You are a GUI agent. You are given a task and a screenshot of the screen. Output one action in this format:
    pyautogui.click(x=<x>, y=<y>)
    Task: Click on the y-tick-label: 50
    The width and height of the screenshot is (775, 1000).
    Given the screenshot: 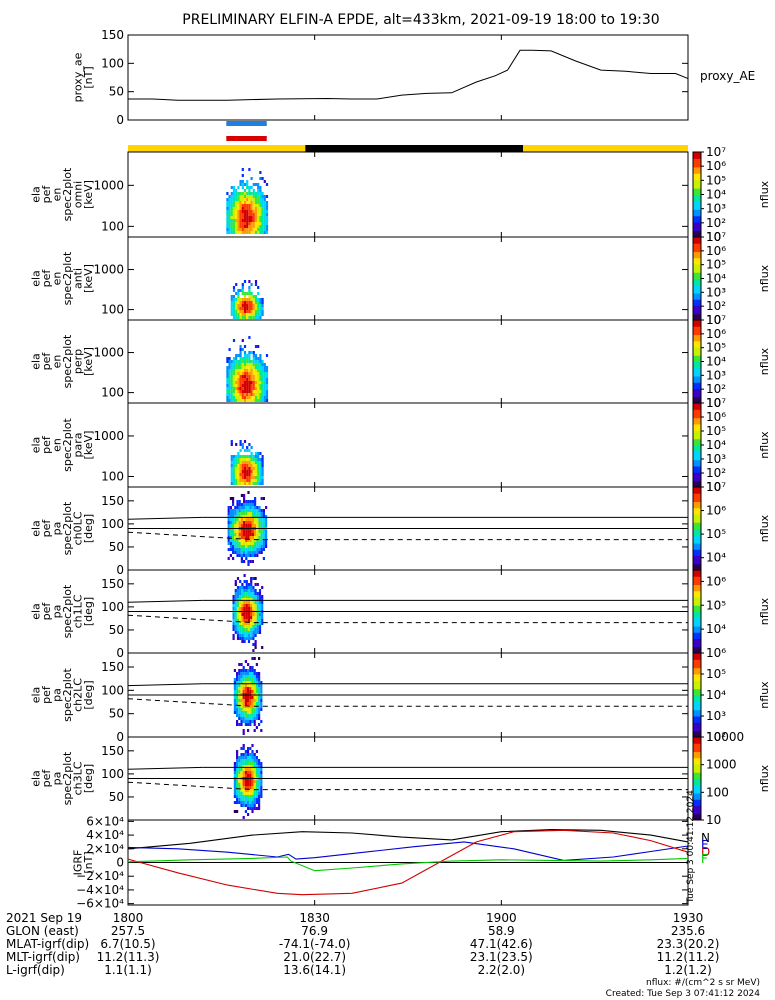 What is the action you would take?
    pyautogui.click(x=116, y=92)
    